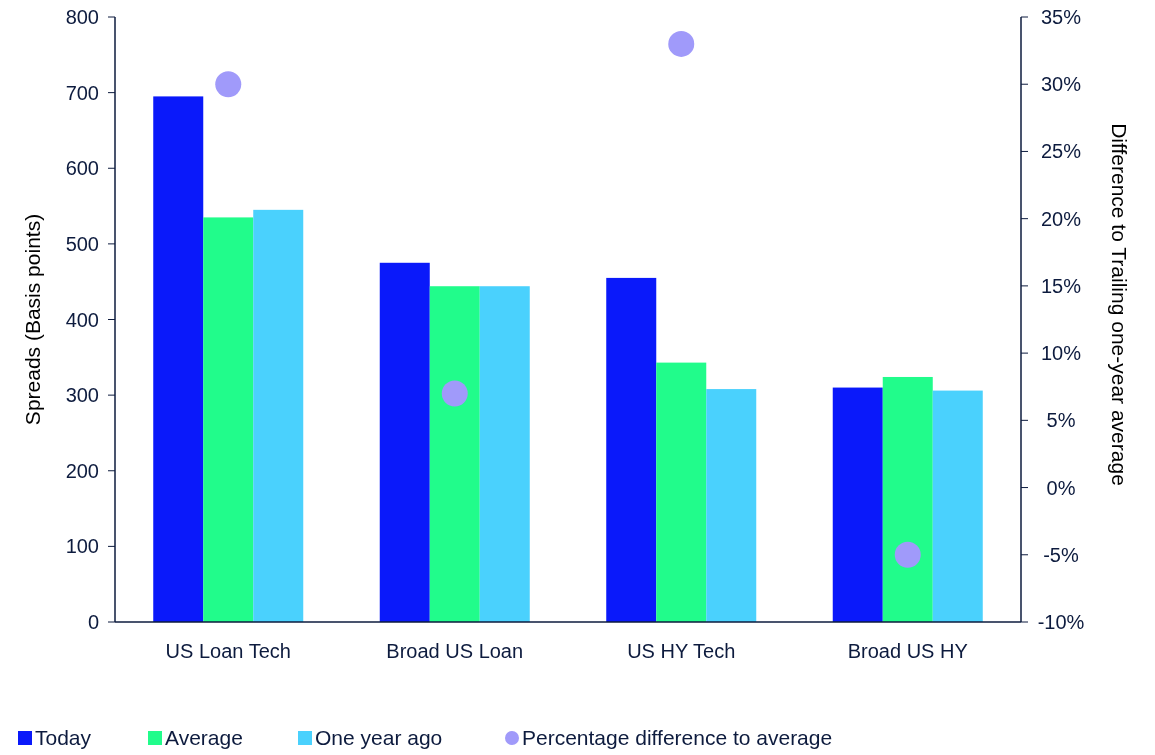 This screenshot has width=1155, height=755. Describe the element at coordinates (1061, 353) in the screenshot. I see `y2-tick-label: 10%` at that location.